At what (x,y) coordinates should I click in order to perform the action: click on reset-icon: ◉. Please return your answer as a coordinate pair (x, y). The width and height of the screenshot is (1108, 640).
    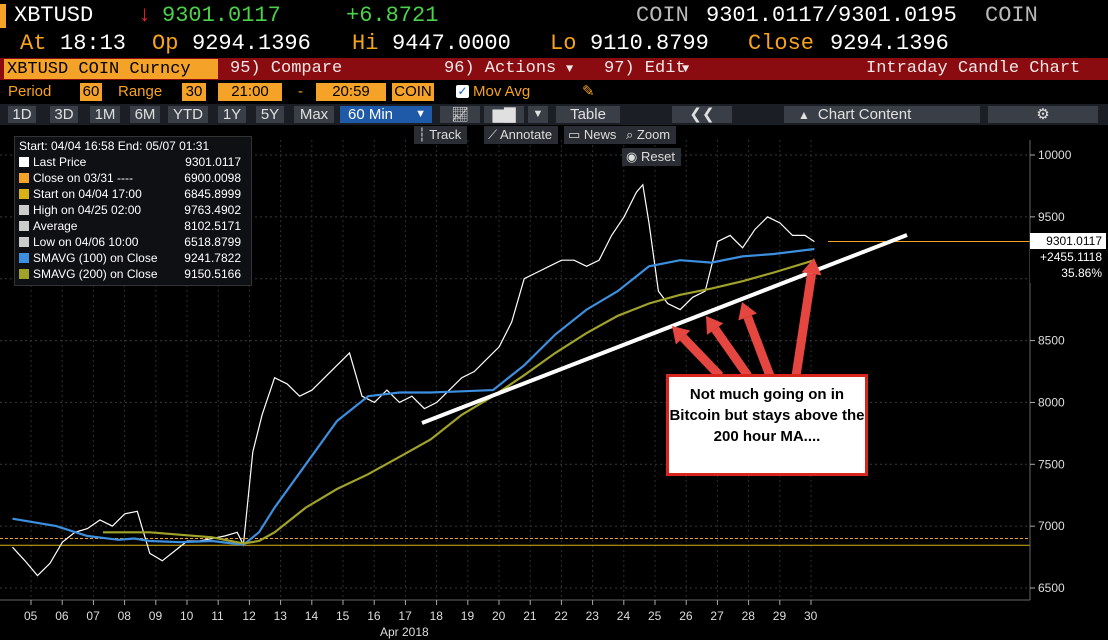
    Looking at the image, I should click on (633, 156).